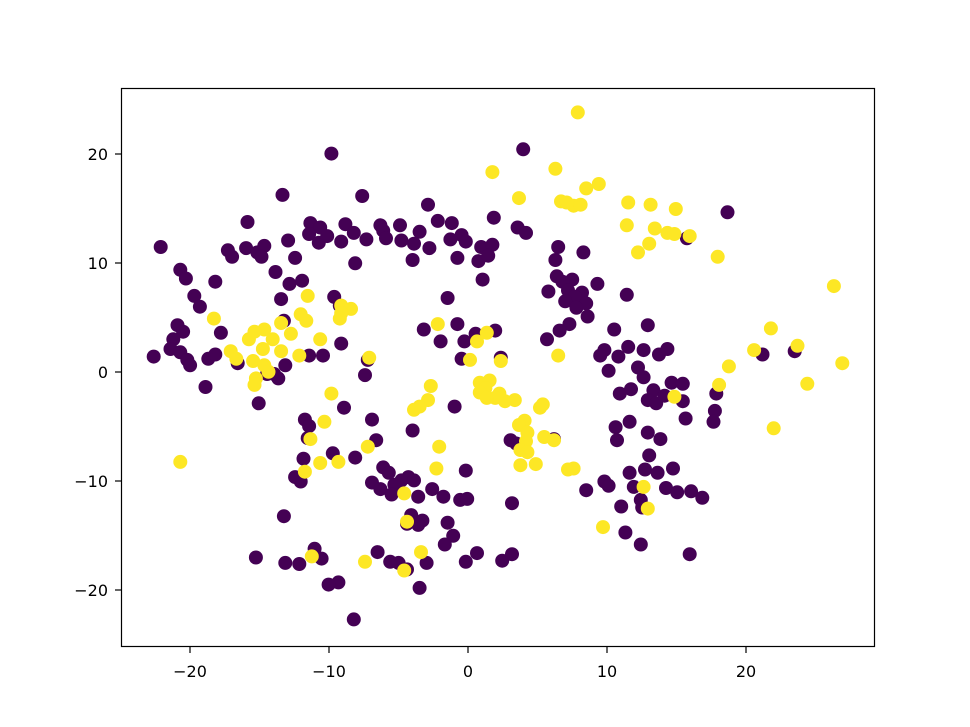 This screenshot has width=970, height=727. I want to click on y-tick-marks, so click(118, 372).